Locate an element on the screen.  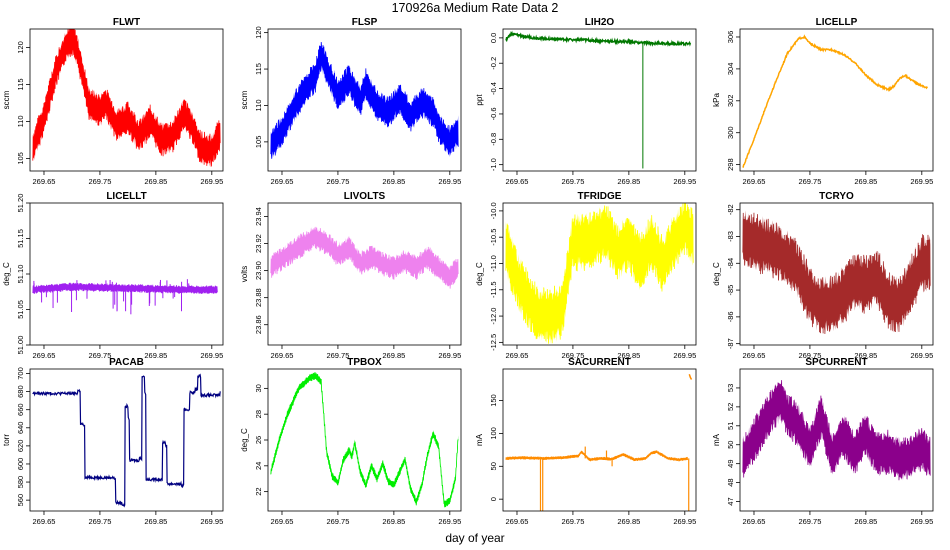
y-tick-label: 120 is located at coordinates (258, 32).